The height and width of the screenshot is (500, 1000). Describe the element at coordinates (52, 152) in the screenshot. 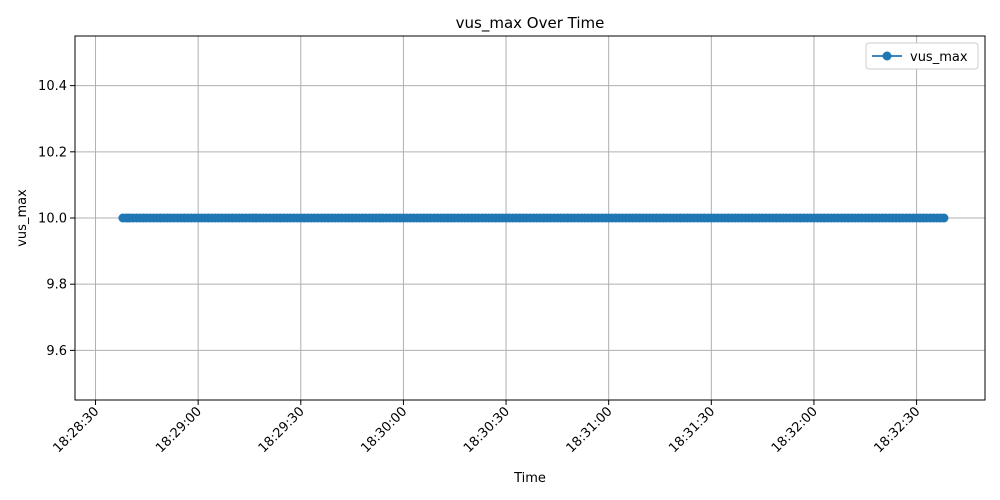

I see `y-tick-label: 10.2` at that location.